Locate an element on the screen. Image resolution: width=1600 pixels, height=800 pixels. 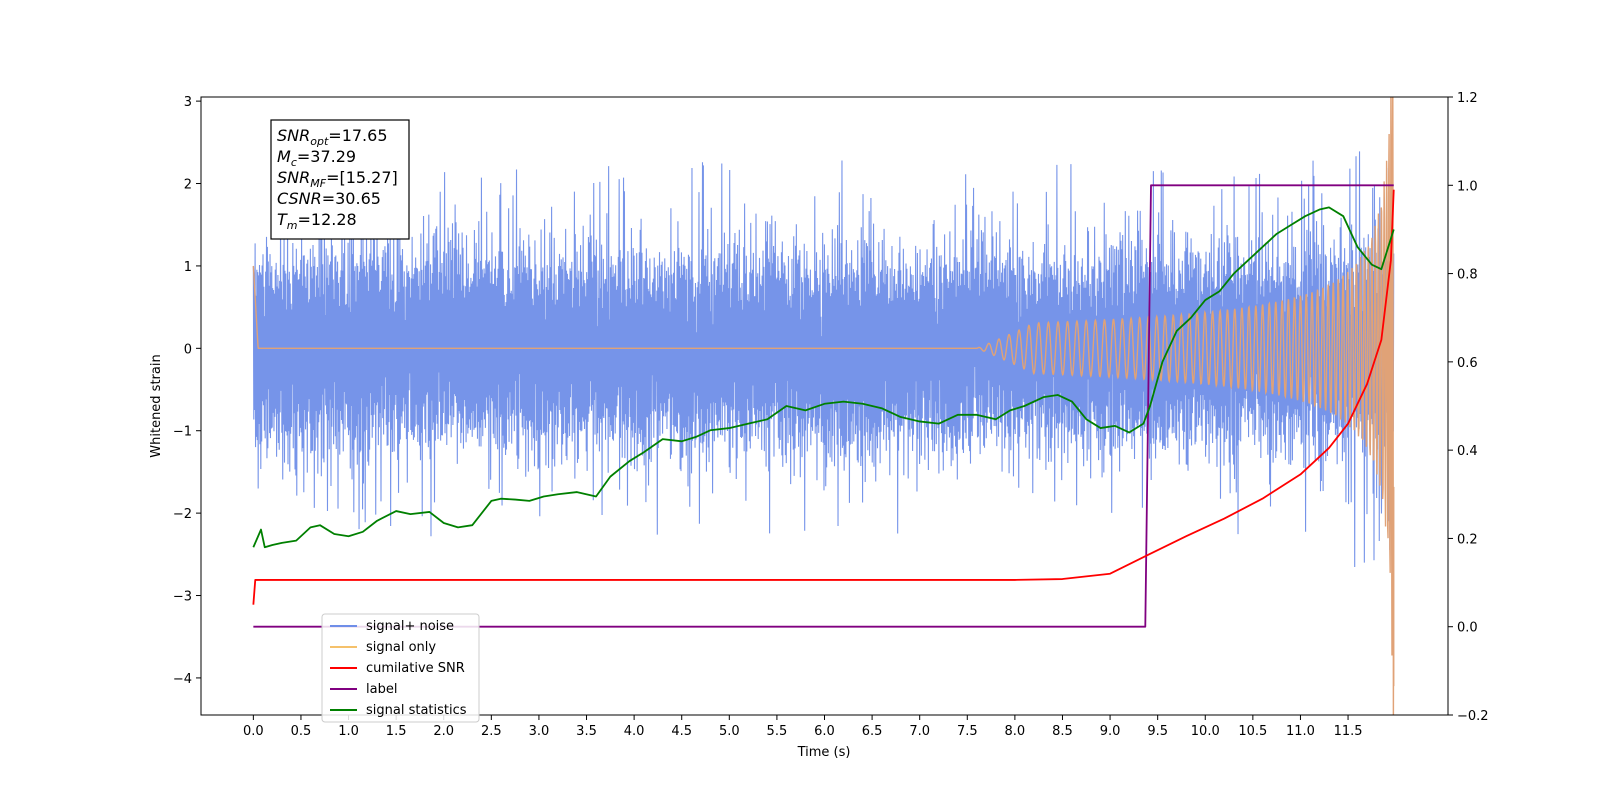
y-tick-label: −2 is located at coordinates (182, 514).